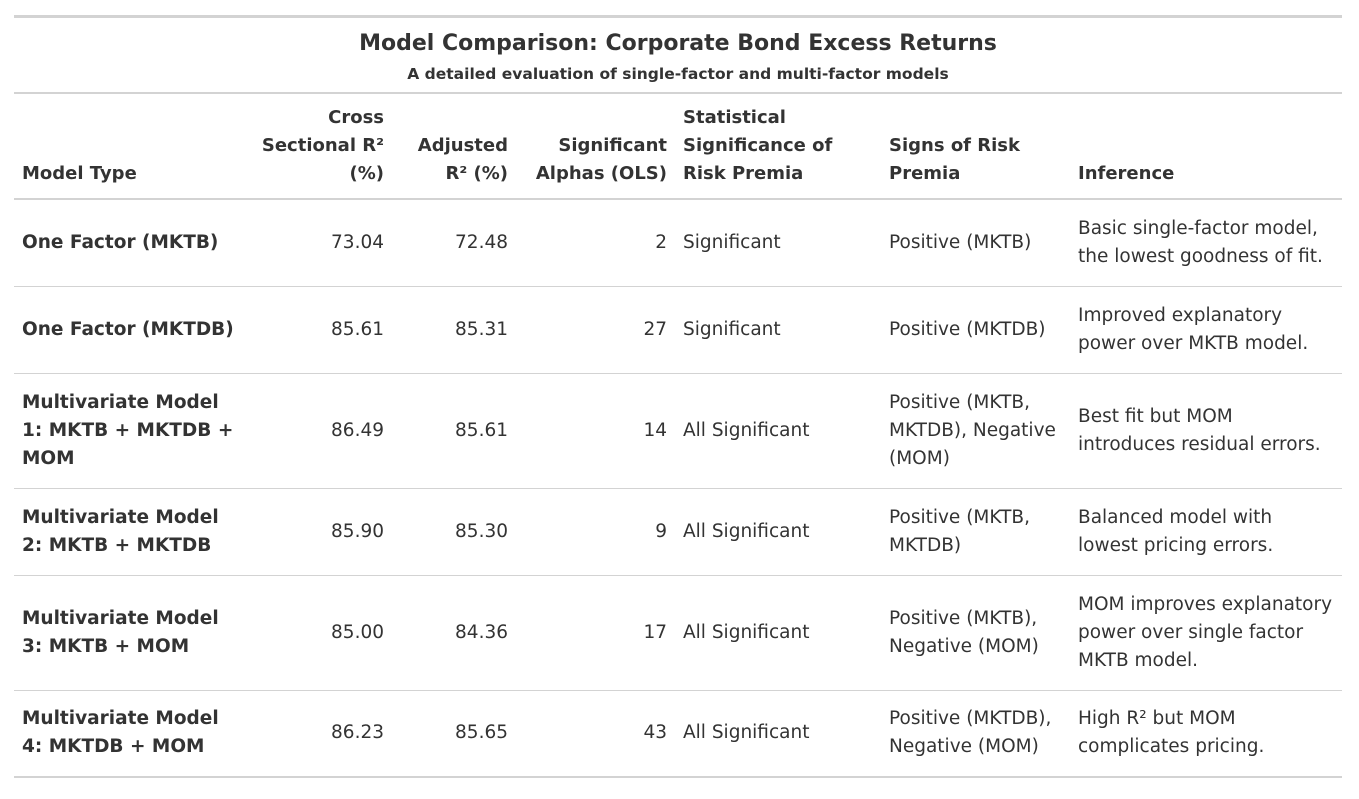 The width and height of the screenshot is (1359, 799). Describe the element at coordinates (967, 329) in the screenshot. I see `cell-signs: Positive (MKTDB)` at that location.